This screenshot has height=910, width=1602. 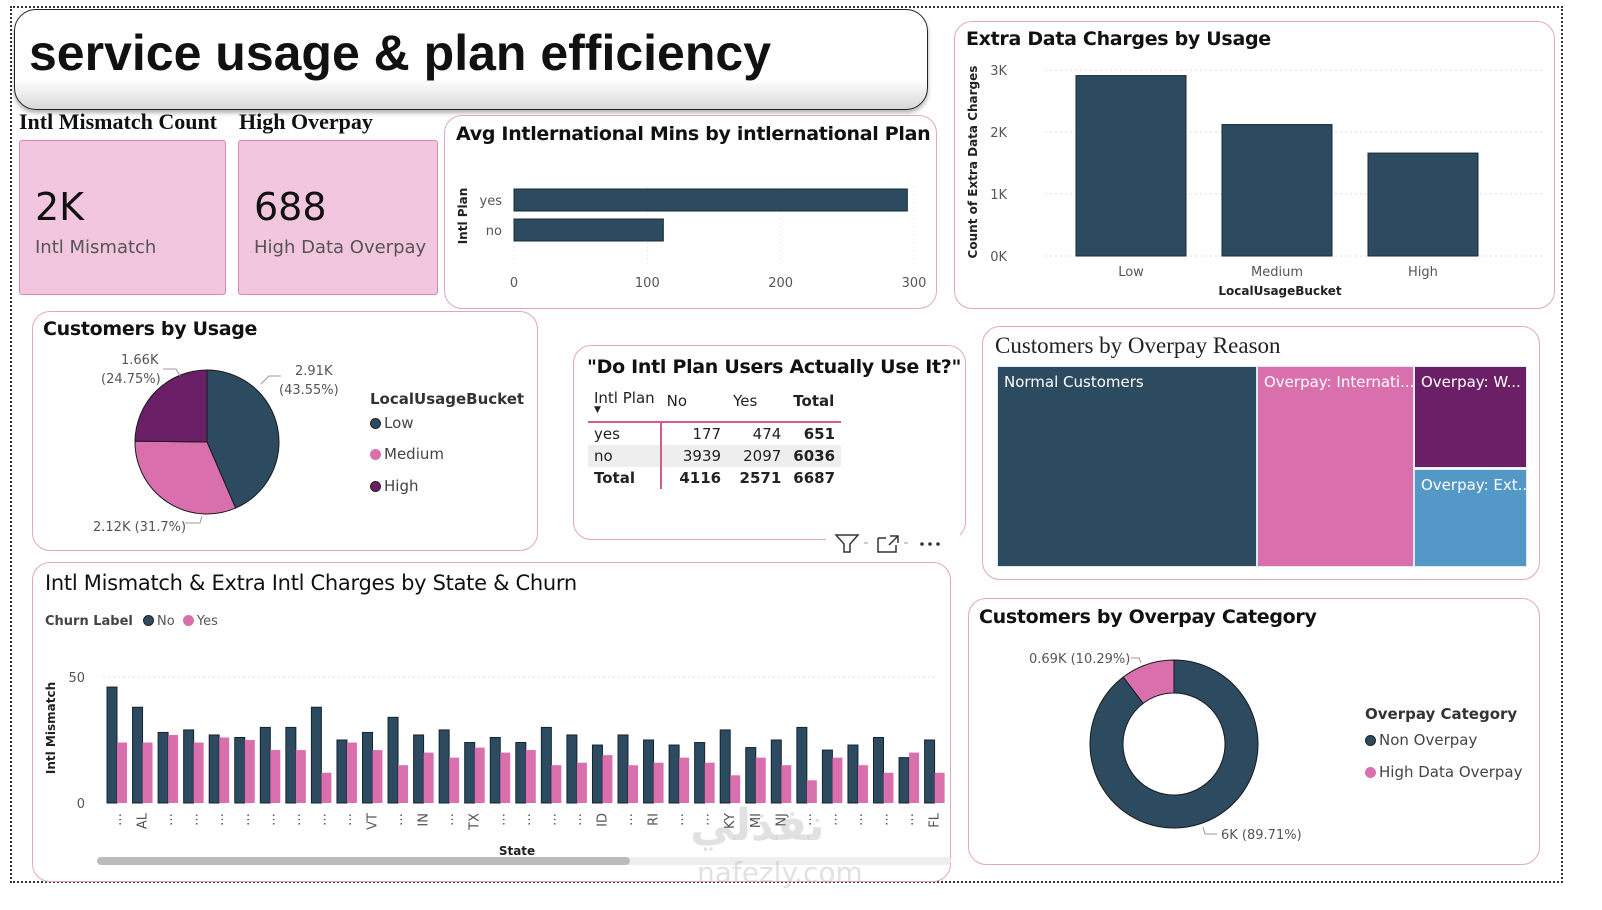 I want to click on focus-mode-icon, so click(x=888, y=544).